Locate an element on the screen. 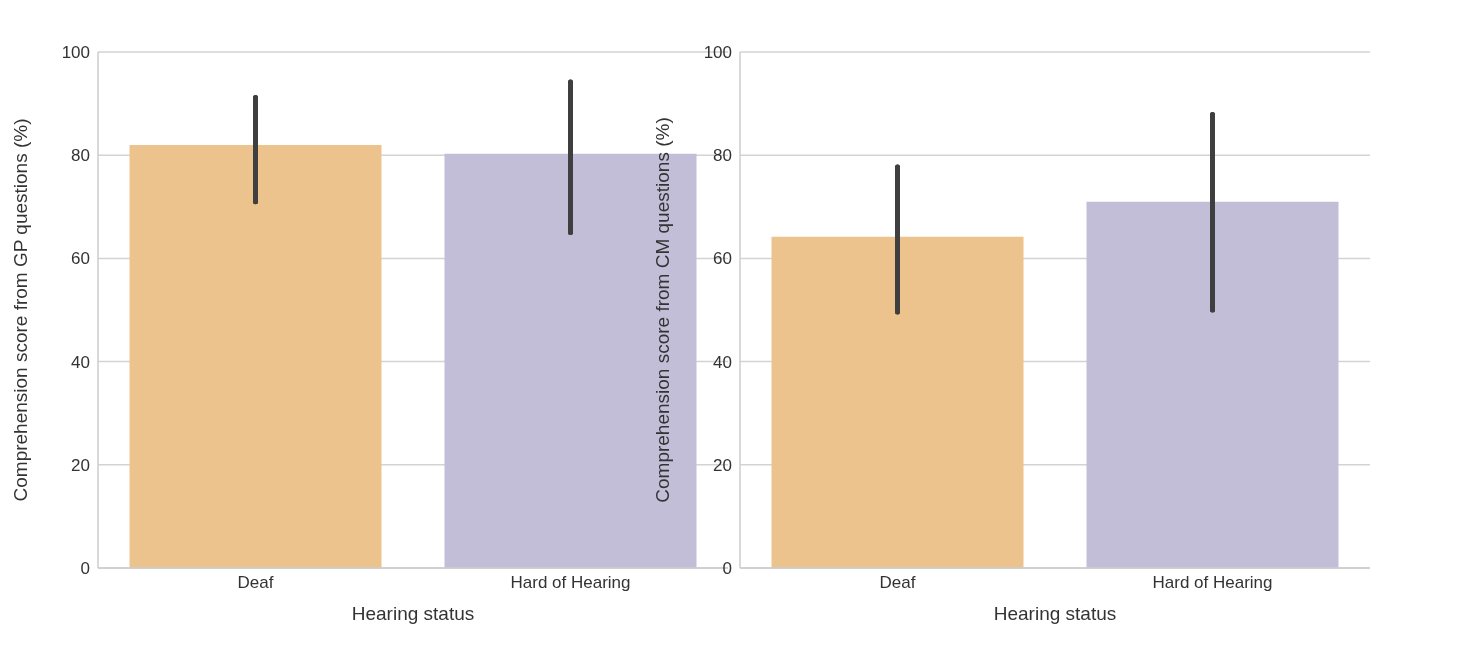  y-axis-title: Comprehension score from CM questions (%) is located at coordinates (662, 310).